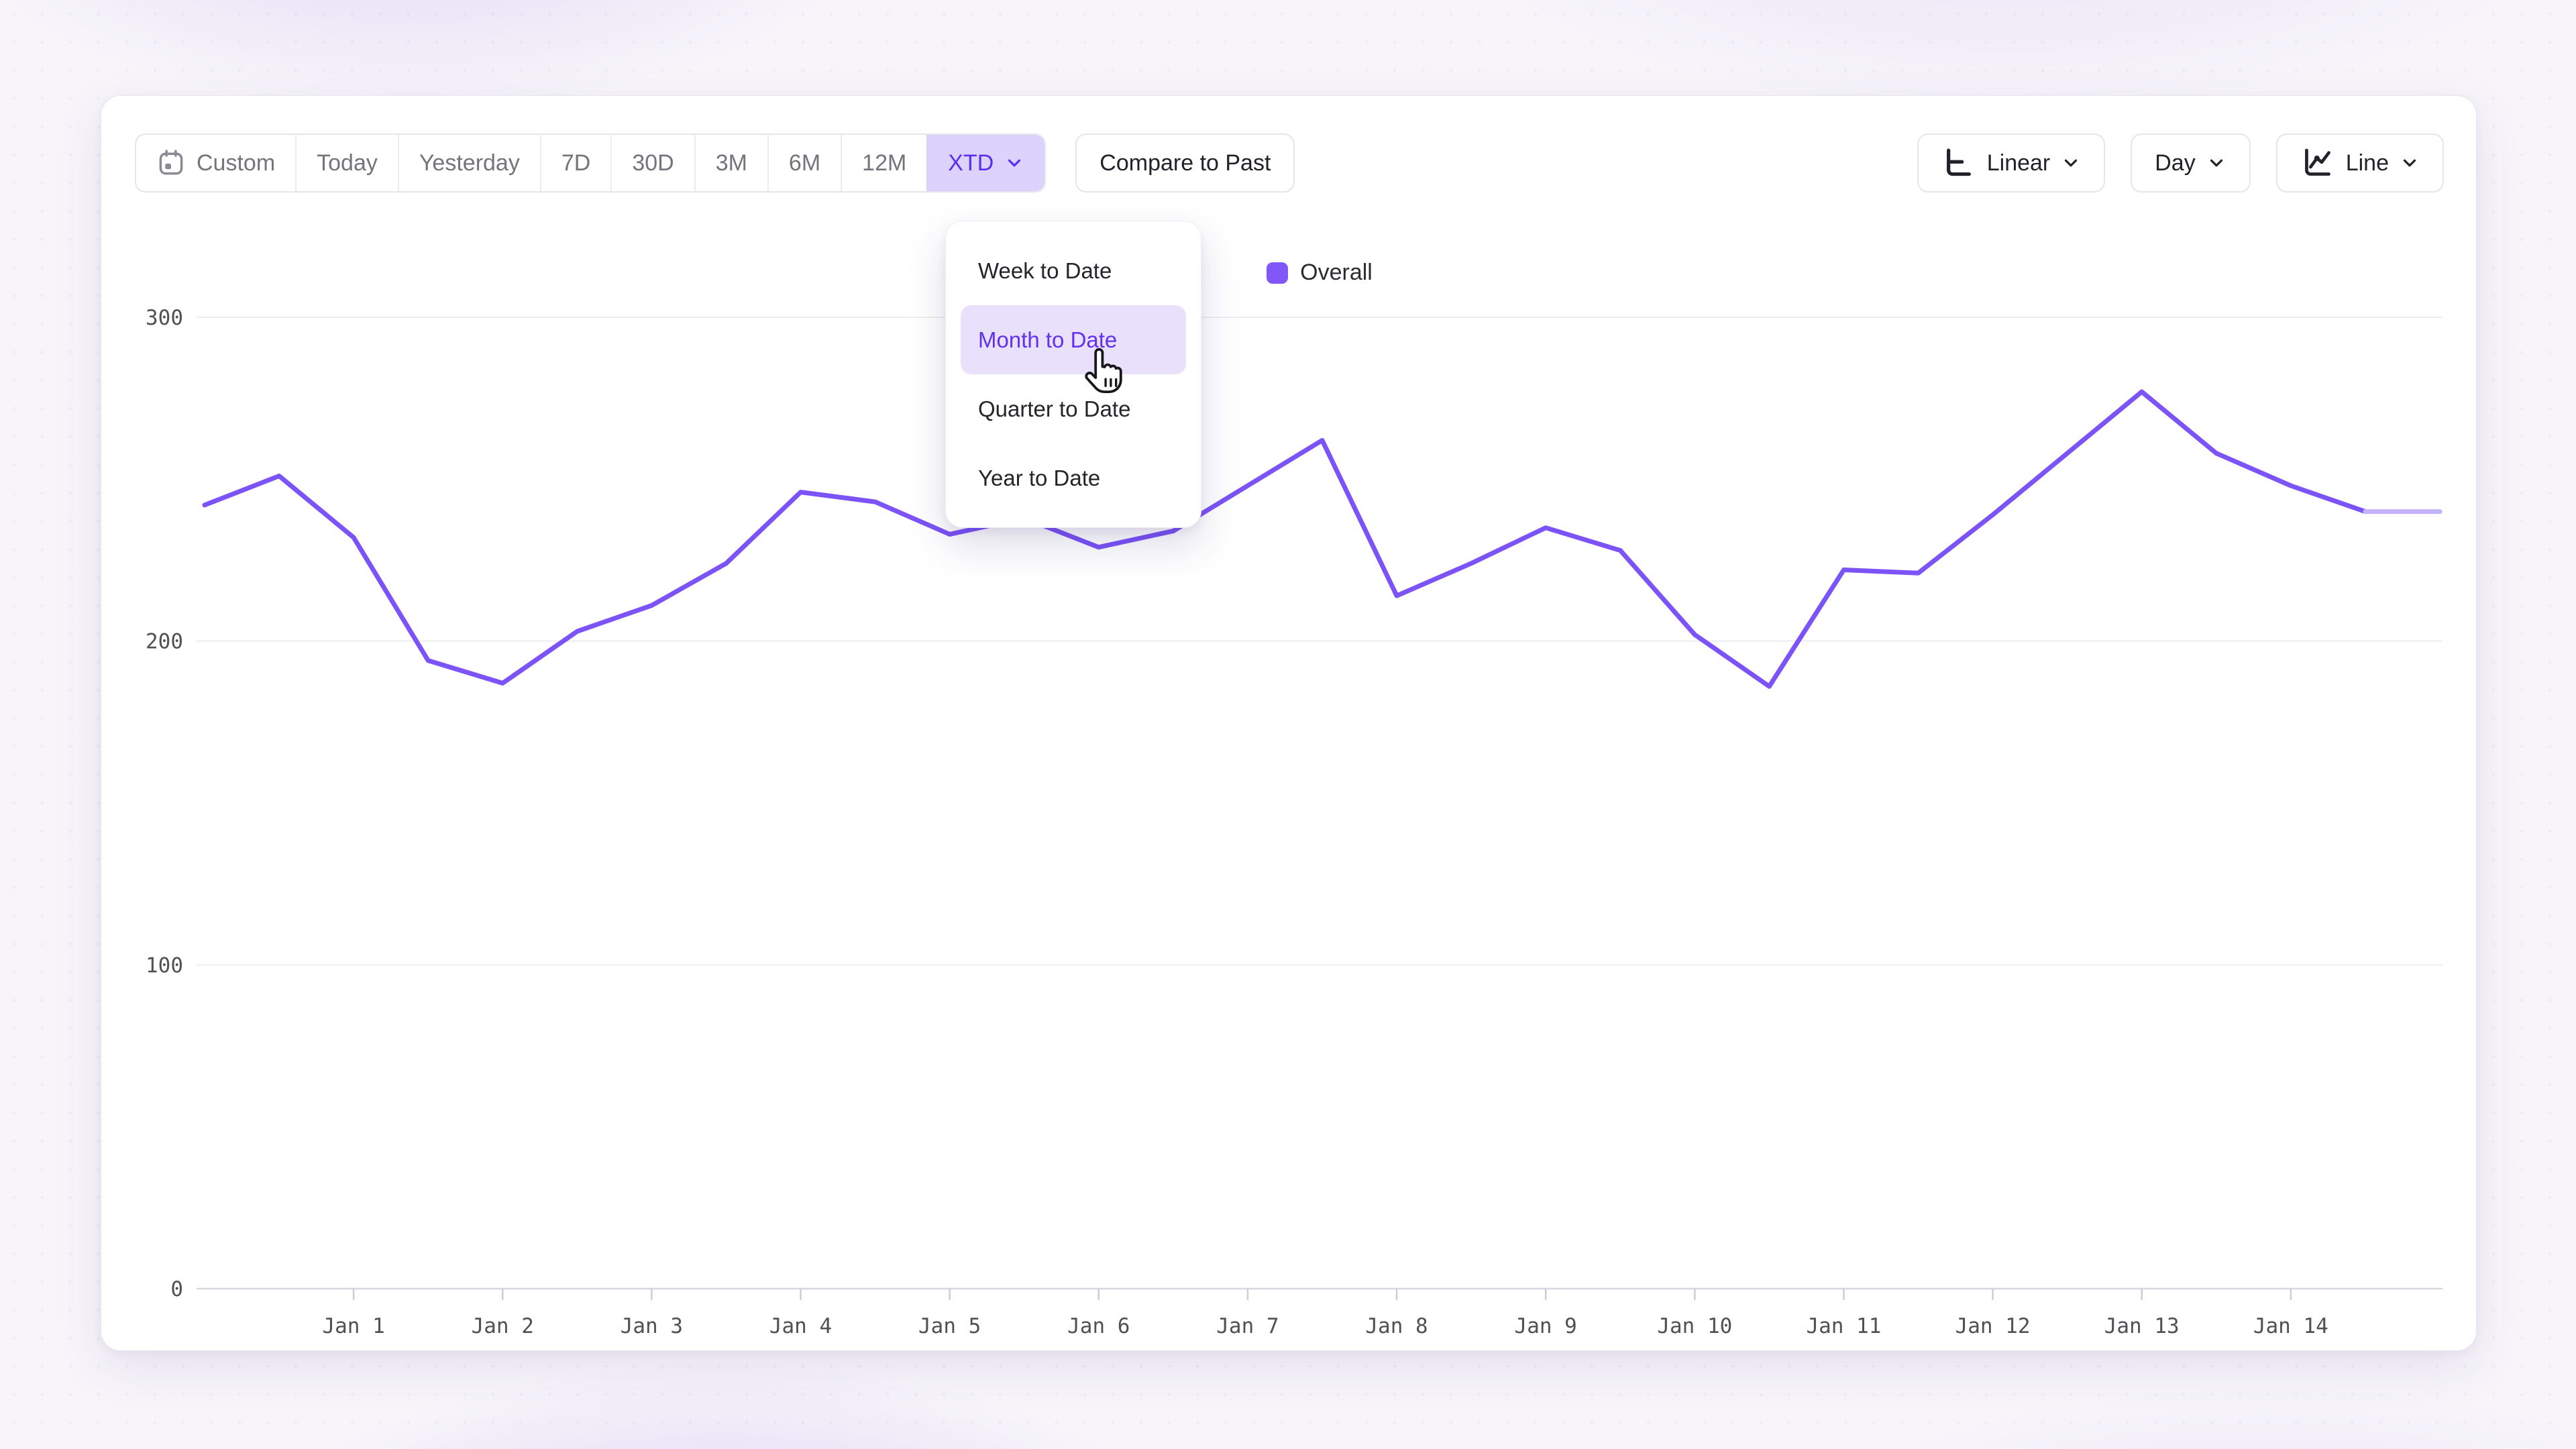 The height and width of the screenshot is (1449, 2576). I want to click on range-option-3m: 3M, so click(730, 163).